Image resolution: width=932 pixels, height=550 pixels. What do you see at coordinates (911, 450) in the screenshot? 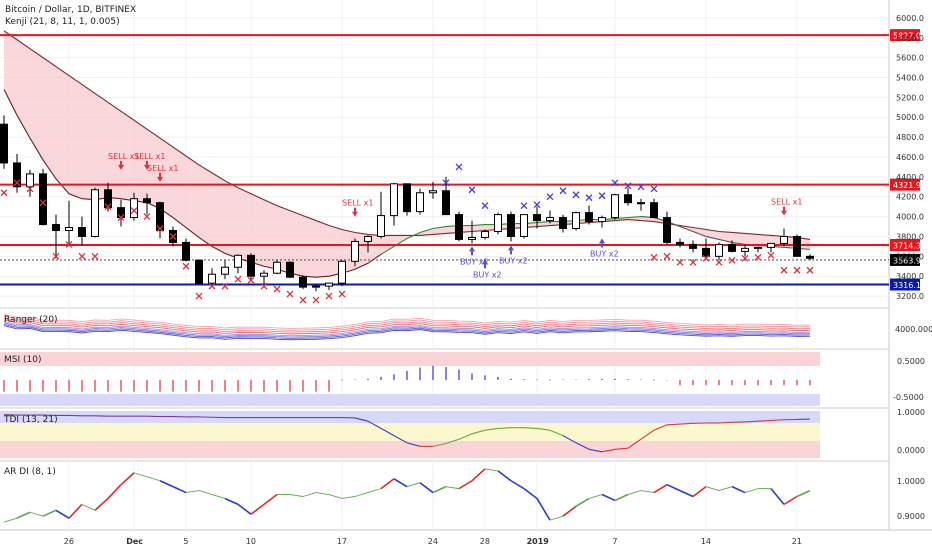
I see `tdi-tick-low: 0.0000` at bounding box center [911, 450].